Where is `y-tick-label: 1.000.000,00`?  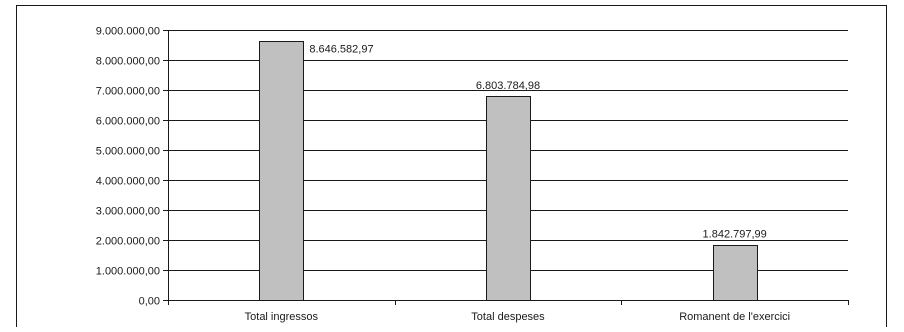 y-tick-label: 1.000.000,00 is located at coordinates (128, 272).